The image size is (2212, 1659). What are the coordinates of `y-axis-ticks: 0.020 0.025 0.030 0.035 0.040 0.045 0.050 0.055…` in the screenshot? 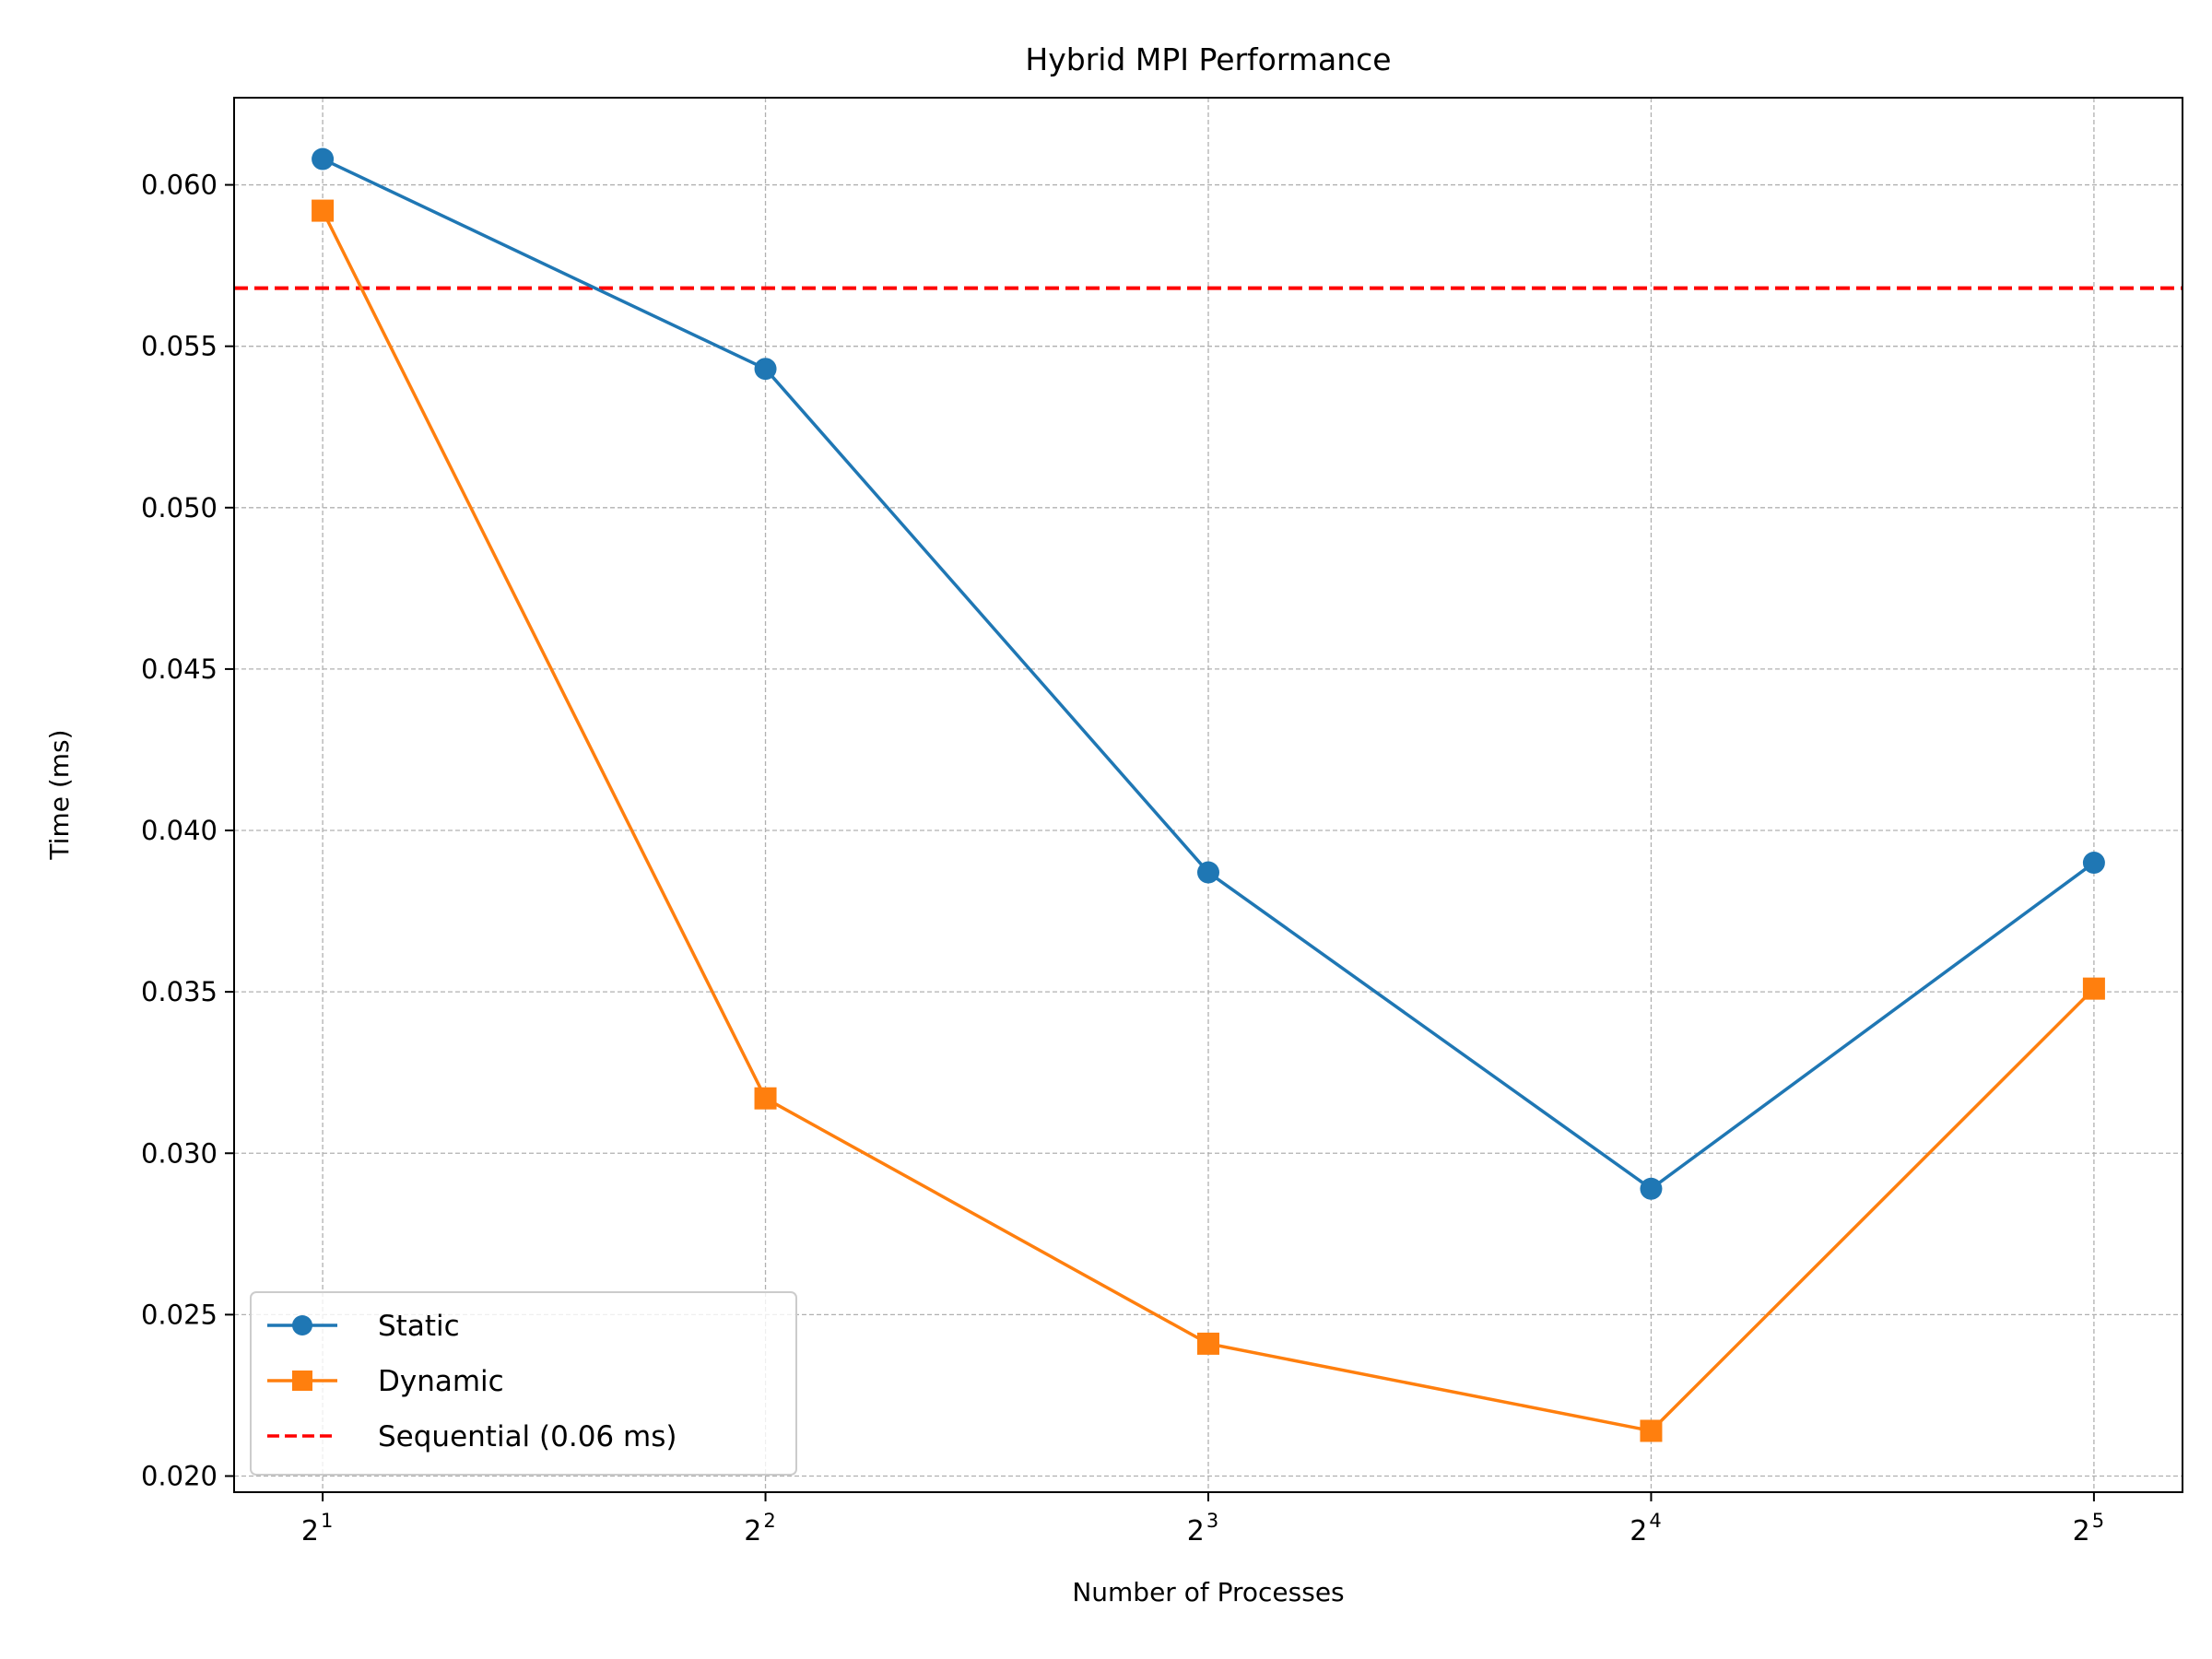 It's located at (187, 830).